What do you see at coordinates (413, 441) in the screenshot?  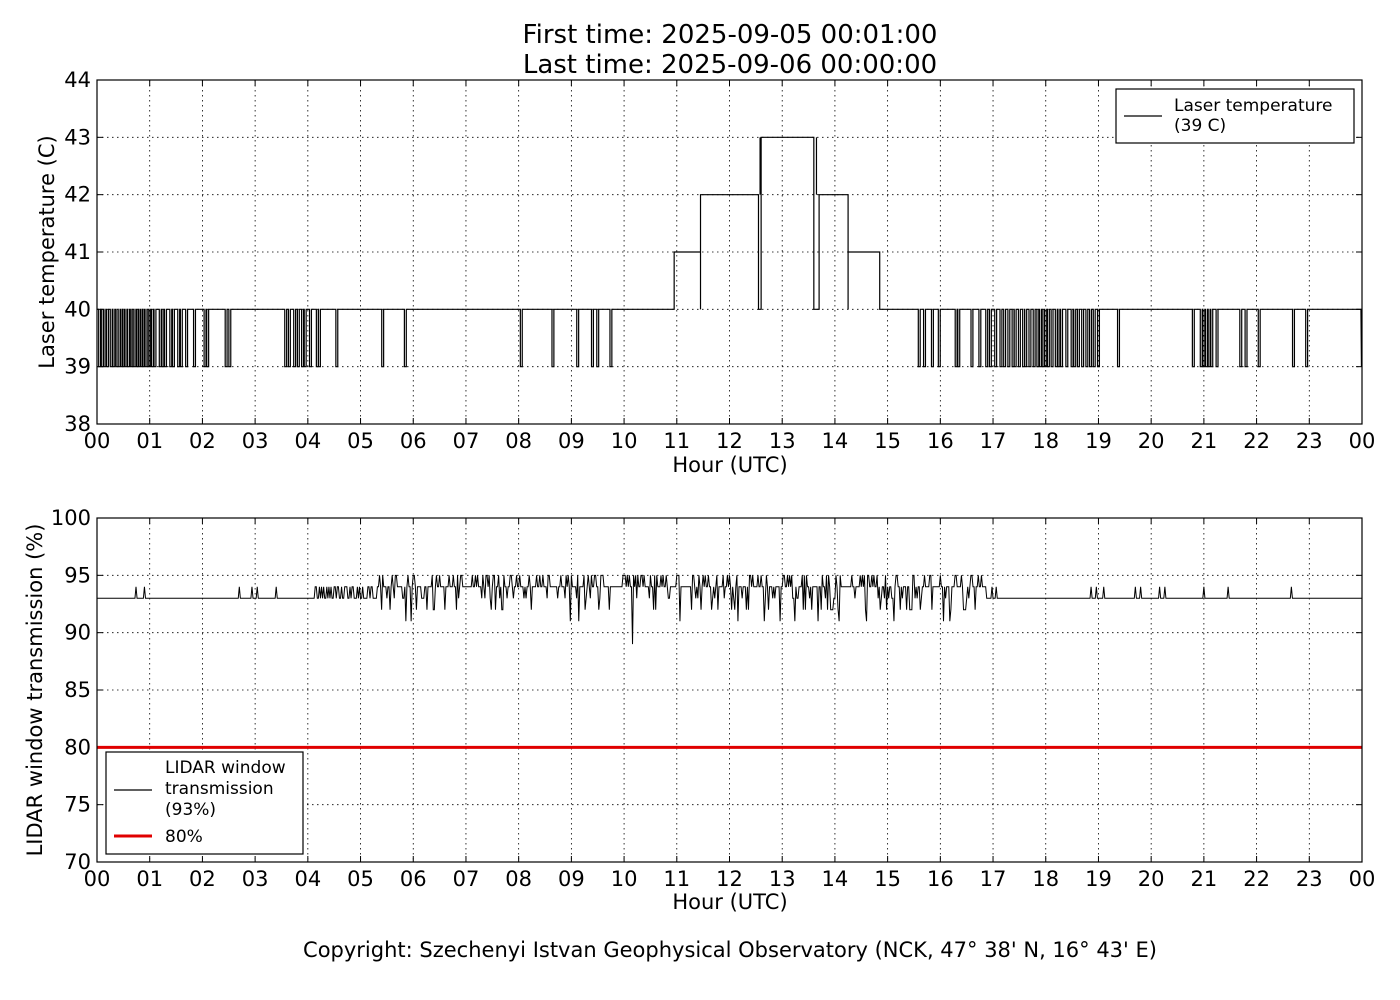 I see `temperature-x-tick-label: 06` at bounding box center [413, 441].